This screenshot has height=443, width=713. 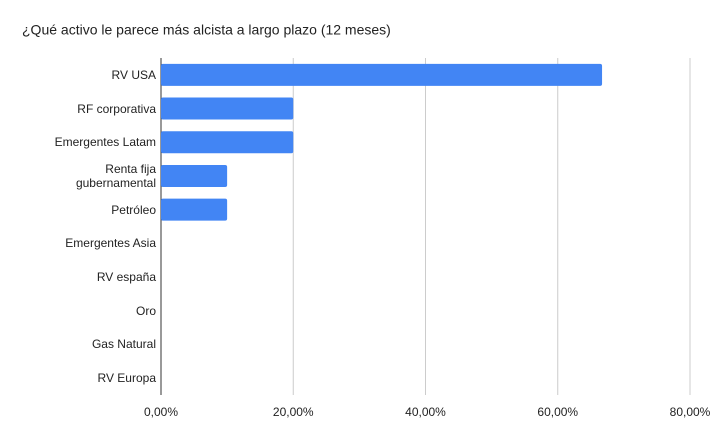 What do you see at coordinates (105, 142) in the screenshot?
I see `y-tick-label: Emergentes Latam` at bounding box center [105, 142].